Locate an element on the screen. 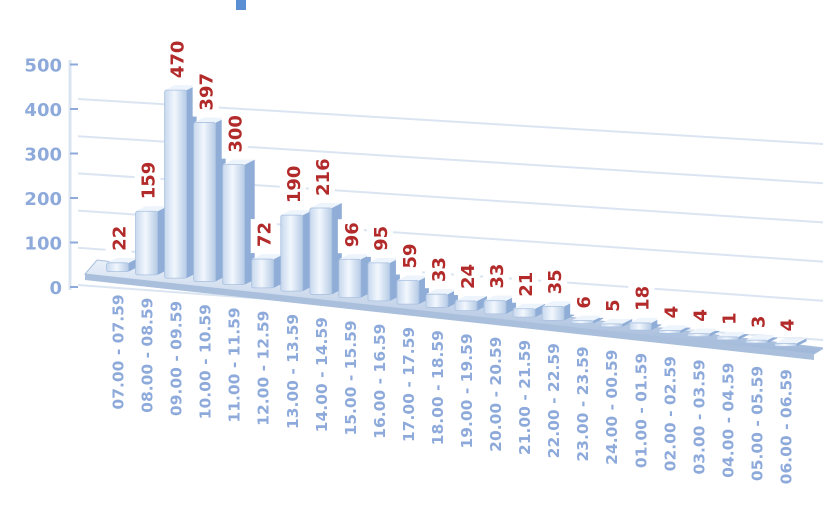  data-label-text: 1 is located at coordinates (729, 318).